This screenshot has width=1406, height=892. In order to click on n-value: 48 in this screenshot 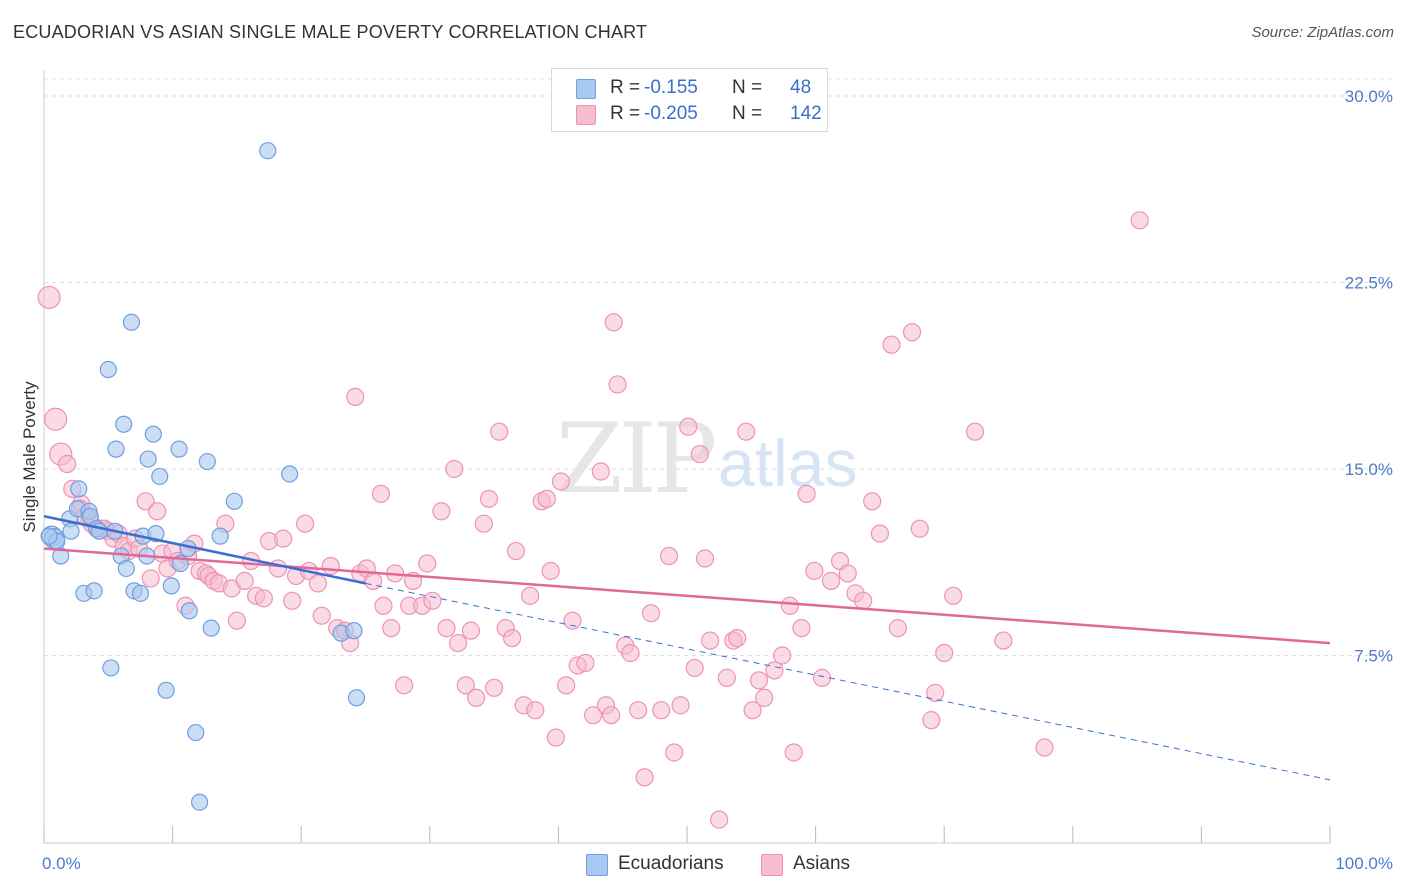, I will do `click(801, 87)`.